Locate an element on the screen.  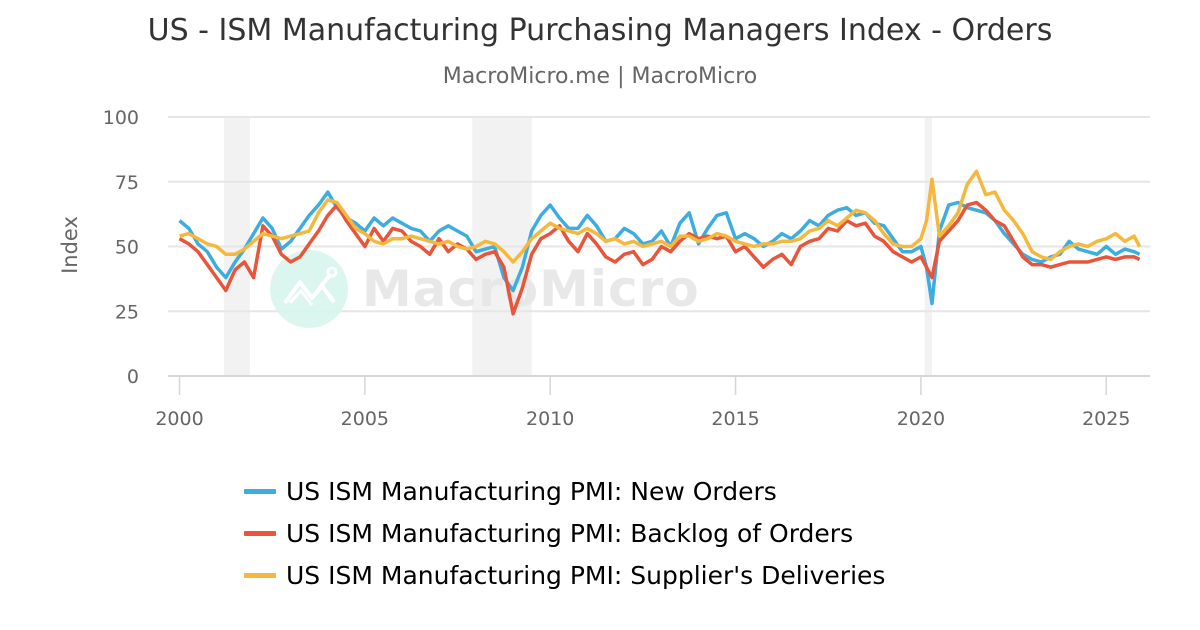
y-tick-label: 75 is located at coordinates (127, 183).